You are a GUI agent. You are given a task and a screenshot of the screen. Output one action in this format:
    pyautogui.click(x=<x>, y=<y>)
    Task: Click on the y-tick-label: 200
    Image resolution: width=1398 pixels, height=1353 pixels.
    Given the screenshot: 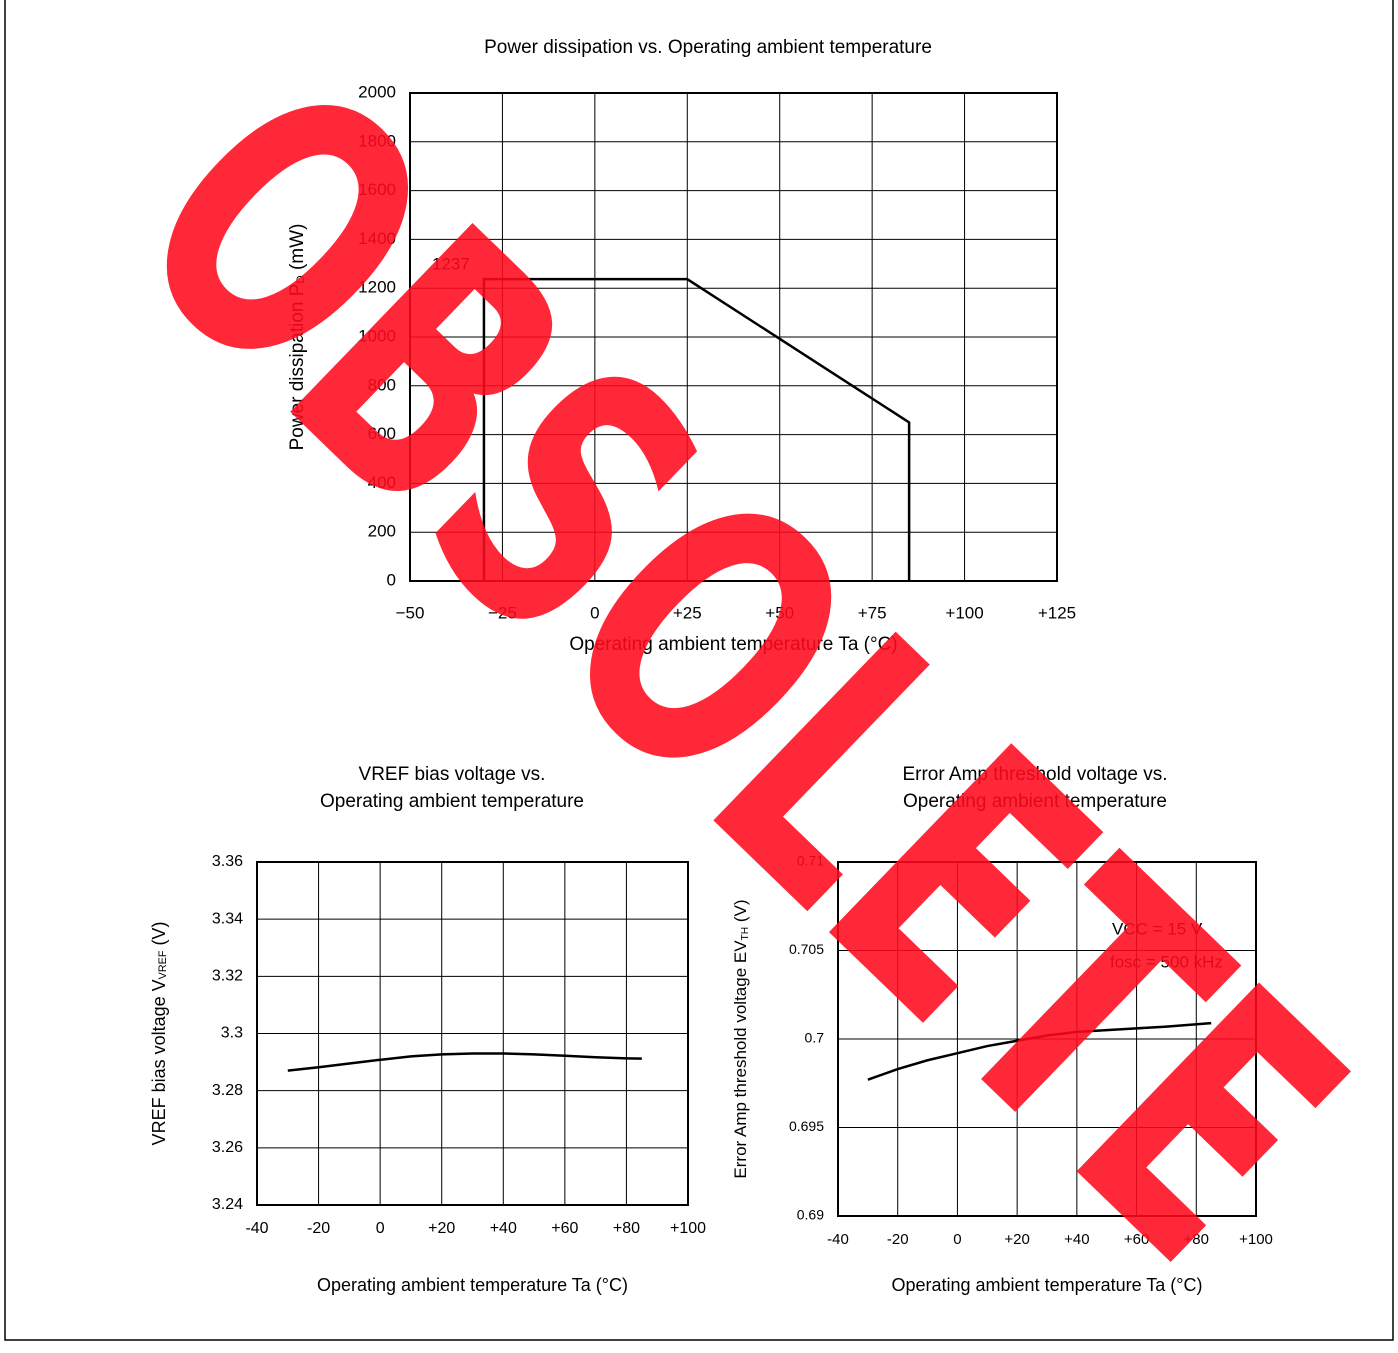 What is the action you would take?
    pyautogui.click(x=382, y=531)
    